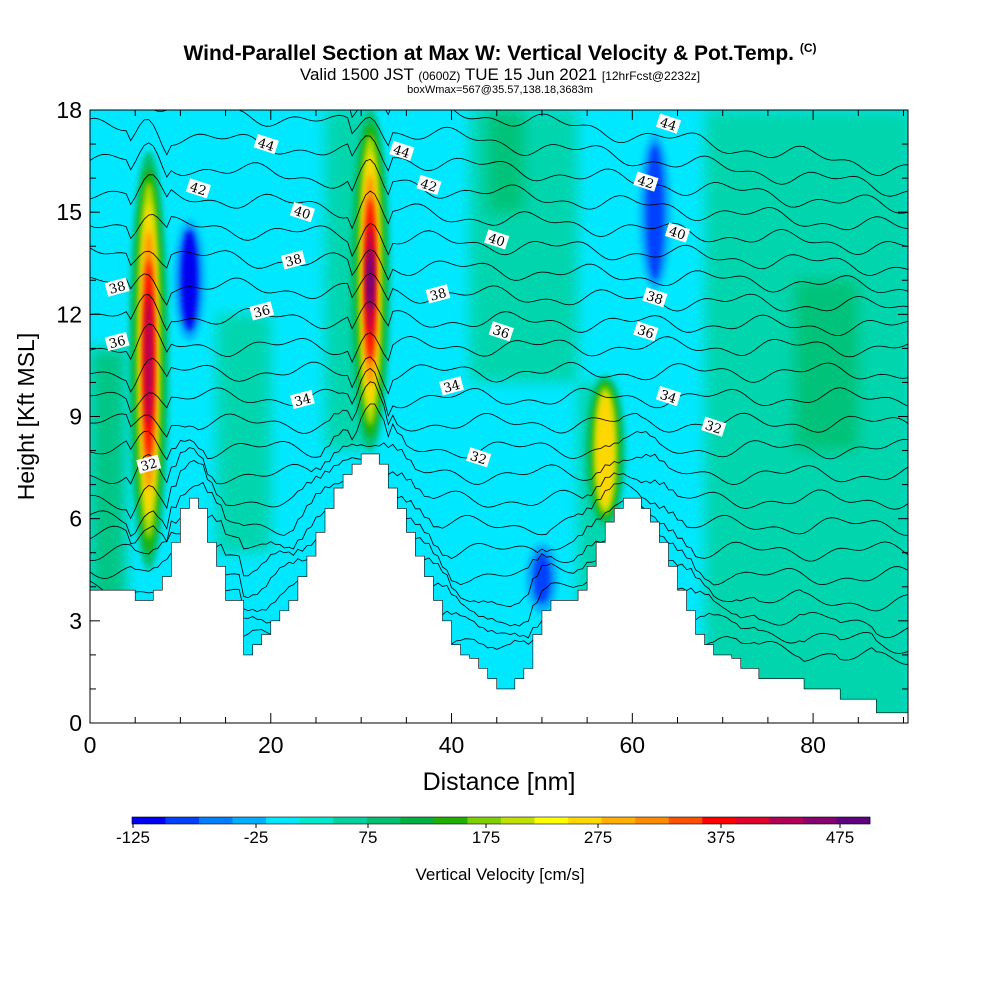 Image resolution: width=1000 pixels, height=1000 pixels. Describe the element at coordinates (90, 745) in the screenshot. I see `x-tick-label: 0` at that location.